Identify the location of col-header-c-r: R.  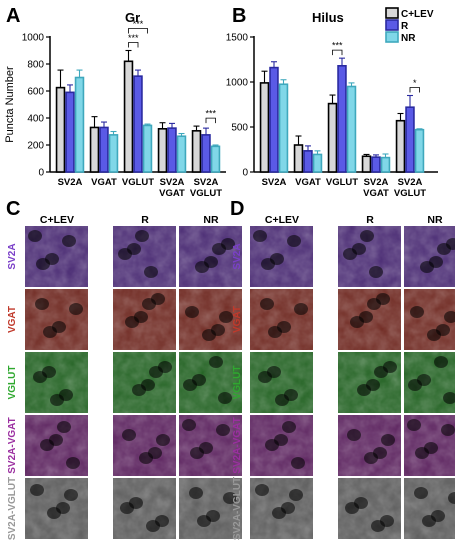
(145, 220).